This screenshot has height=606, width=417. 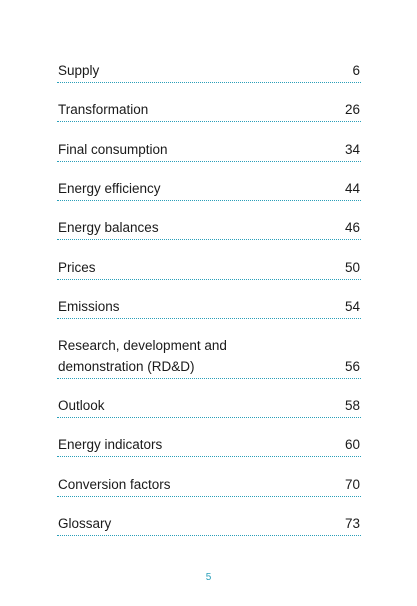 What do you see at coordinates (209, 149) in the screenshot?
I see `toc-entry-final-consumption: Final consumption 34` at bounding box center [209, 149].